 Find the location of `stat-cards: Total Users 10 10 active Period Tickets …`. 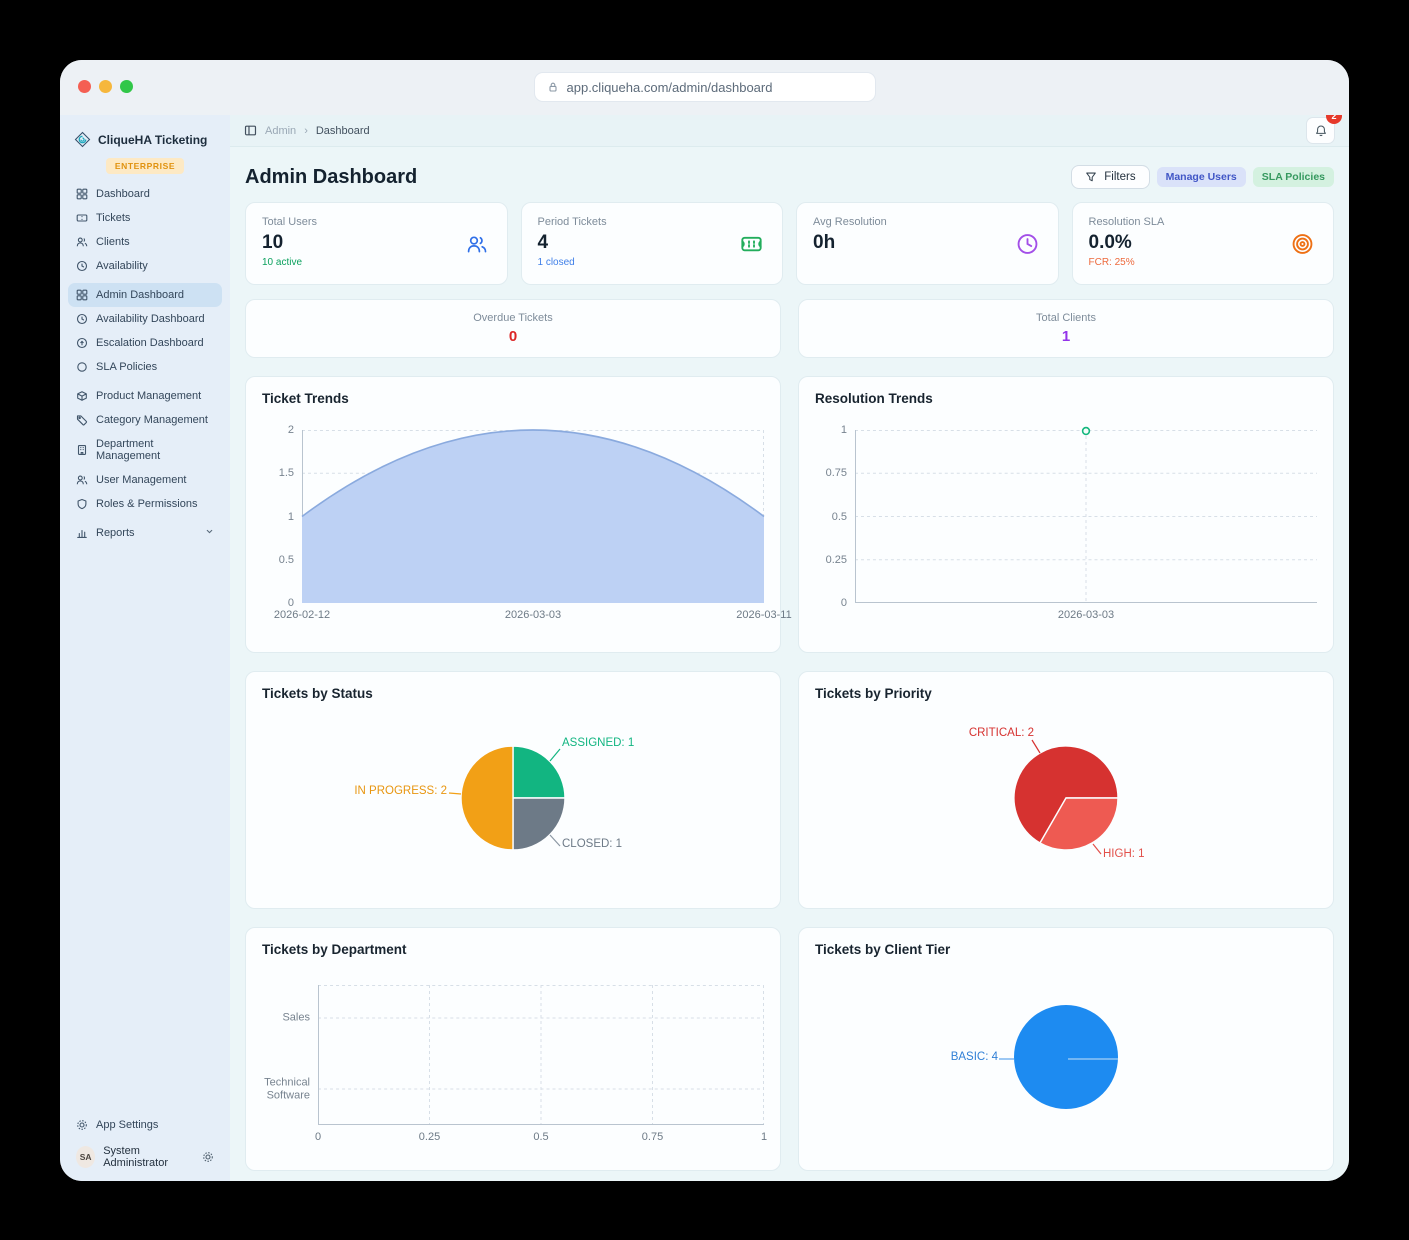

stat-cards: Total Users 10 10 active Period Tickets … is located at coordinates (789, 243).